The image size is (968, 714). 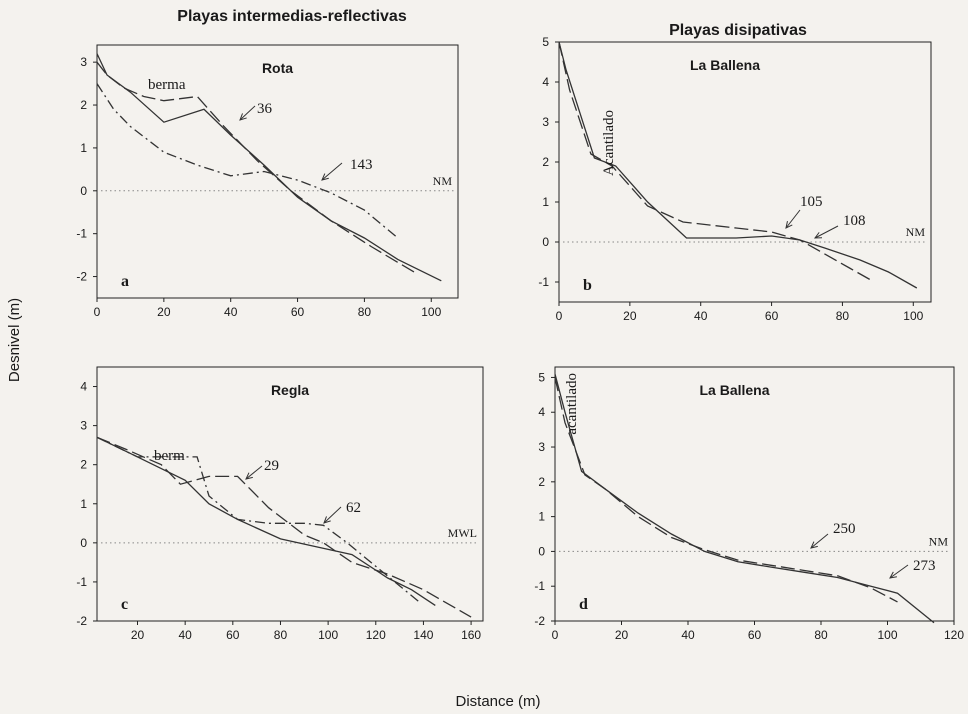 What do you see at coordinates (167, 85) in the screenshot?
I see `annotation-label: berma` at bounding box center [167, 85].